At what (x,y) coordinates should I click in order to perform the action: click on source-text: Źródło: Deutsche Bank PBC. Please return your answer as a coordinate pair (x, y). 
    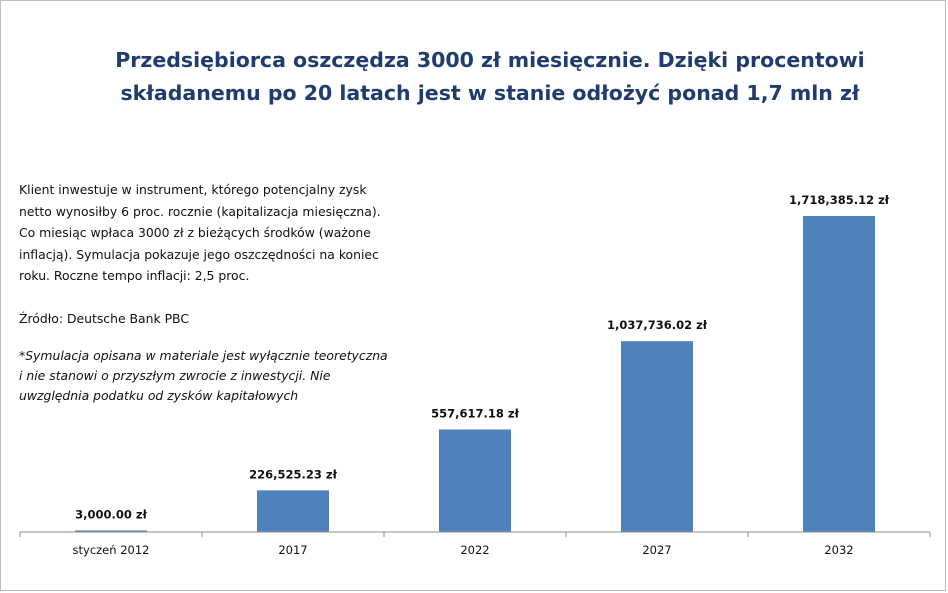
    Looking at the image, I should click on (104, 318).